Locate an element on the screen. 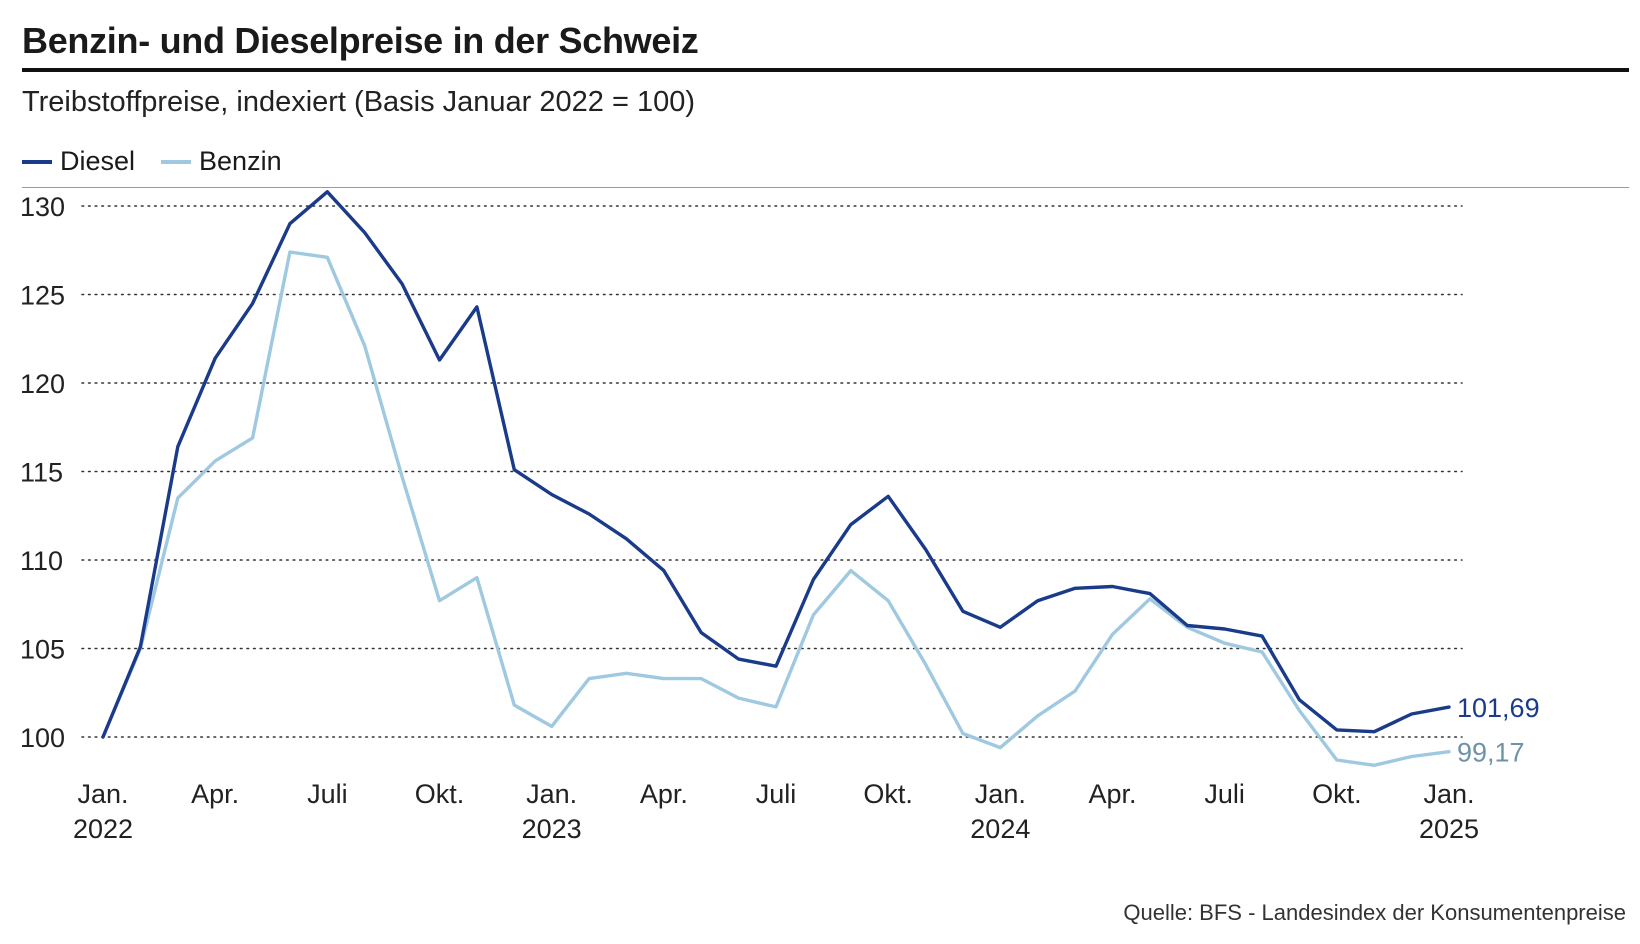  x-tick-label-30: Juli is located at coordinates (1224, 794).